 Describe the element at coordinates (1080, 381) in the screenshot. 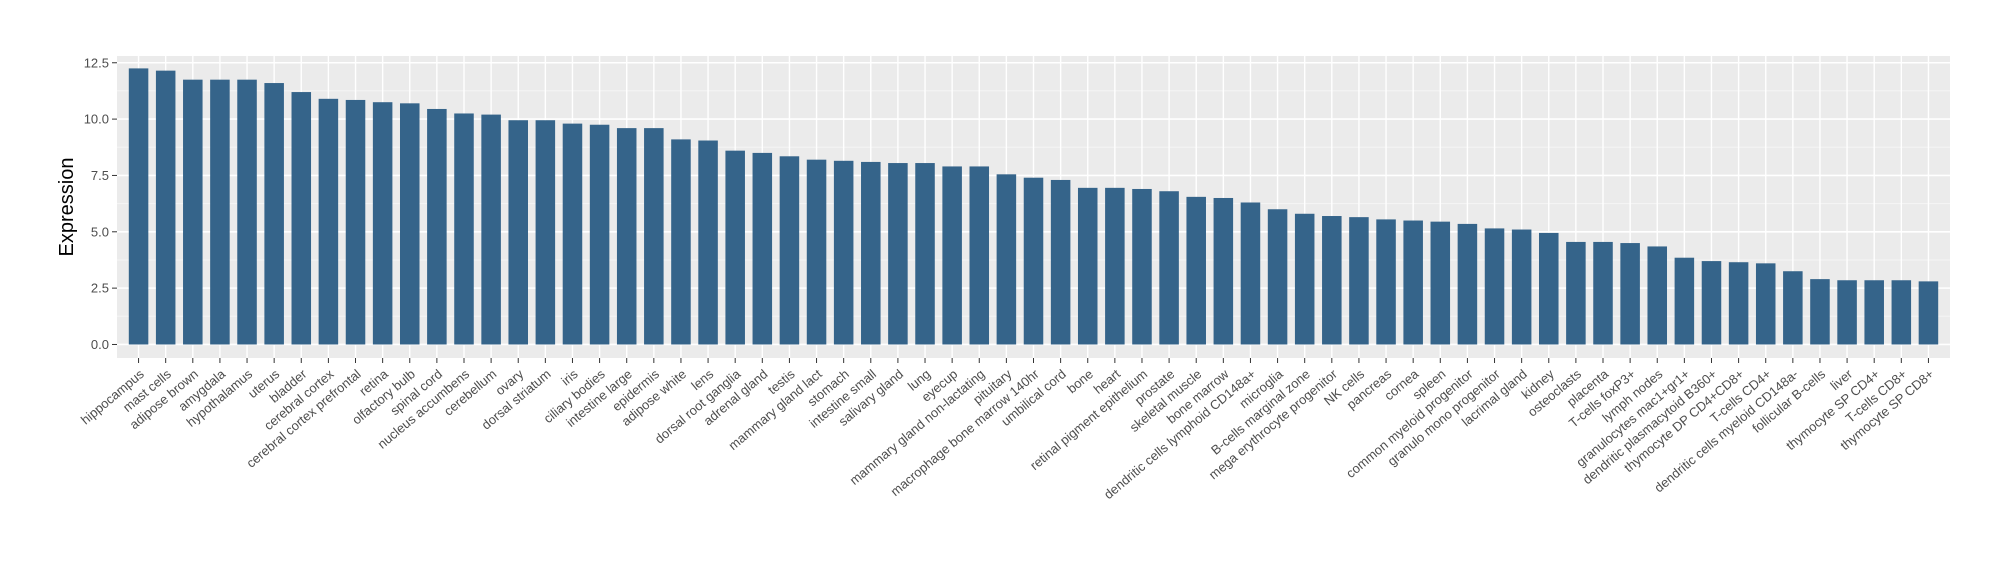

I see `x-tick-label: bone` at that location.